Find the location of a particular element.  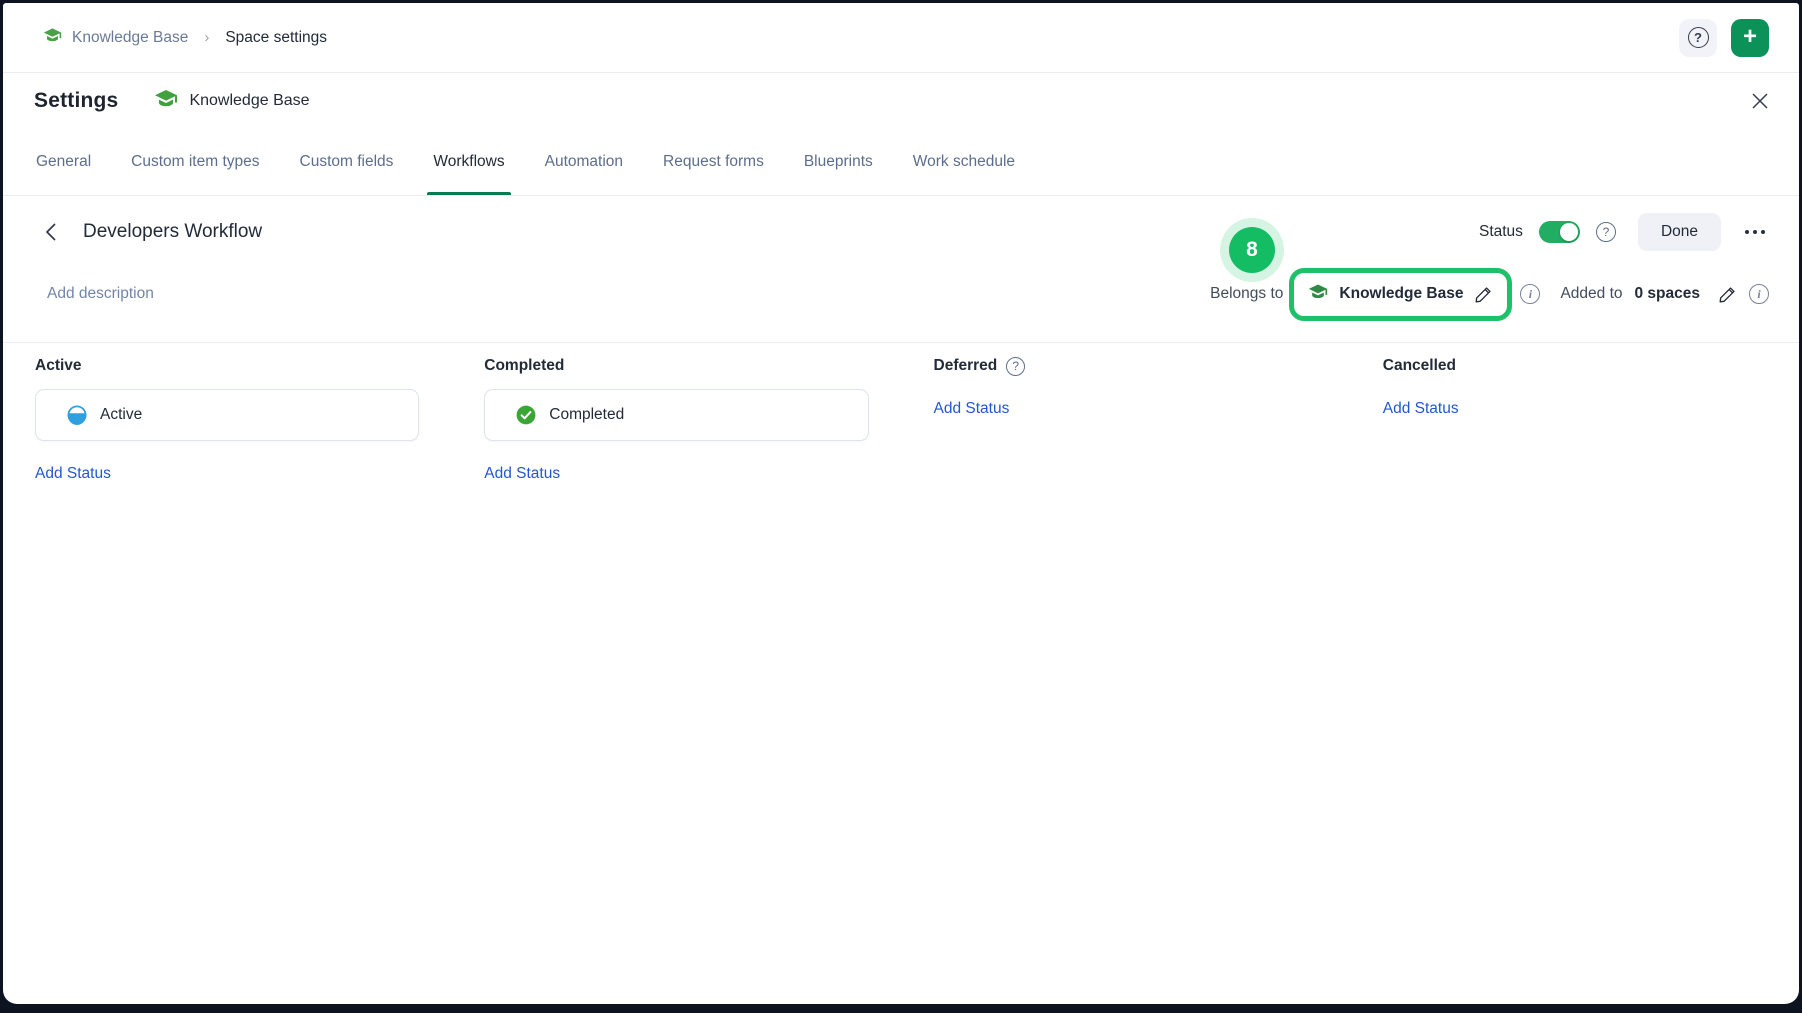

status-help-icon: ? is located at coordinates (1605, 231).